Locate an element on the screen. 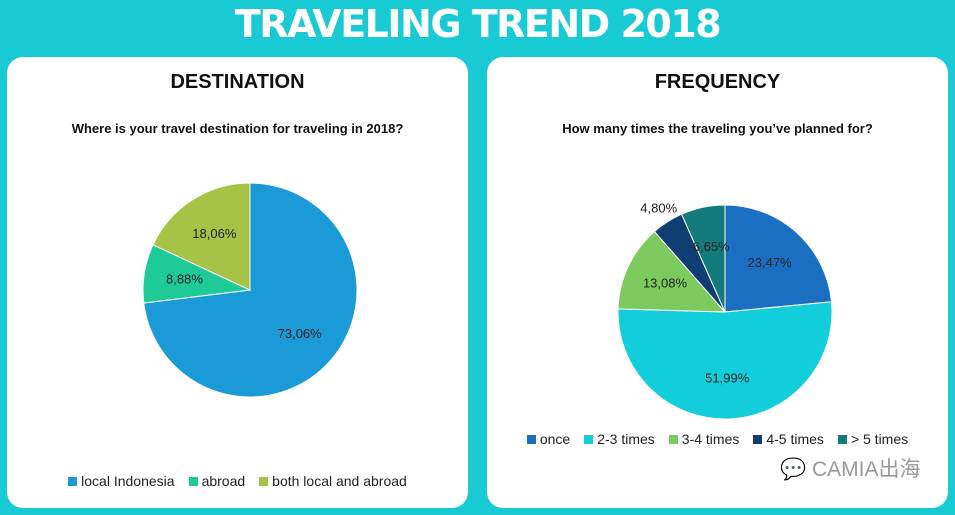  data-label: 6,65% is located at coordinates (711, 246).